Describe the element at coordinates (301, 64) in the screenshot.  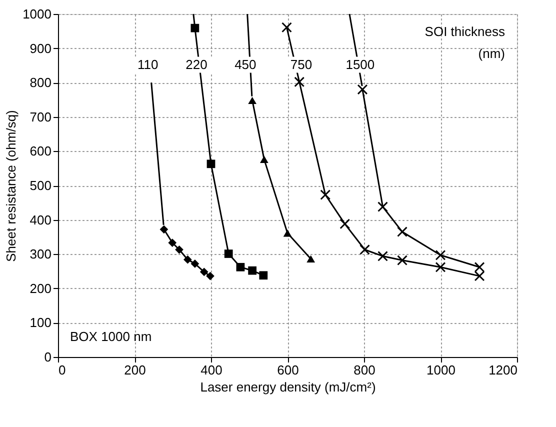
I see `annotation: 750` at that location.